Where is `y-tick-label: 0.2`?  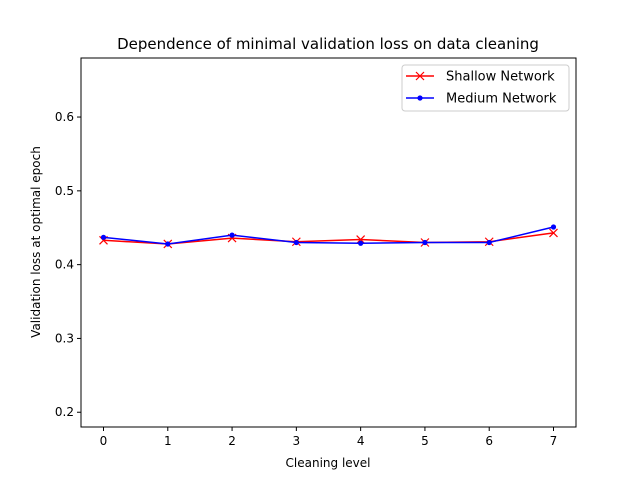 y-tick-label: 0.2 is located at coordinates (64, 412).